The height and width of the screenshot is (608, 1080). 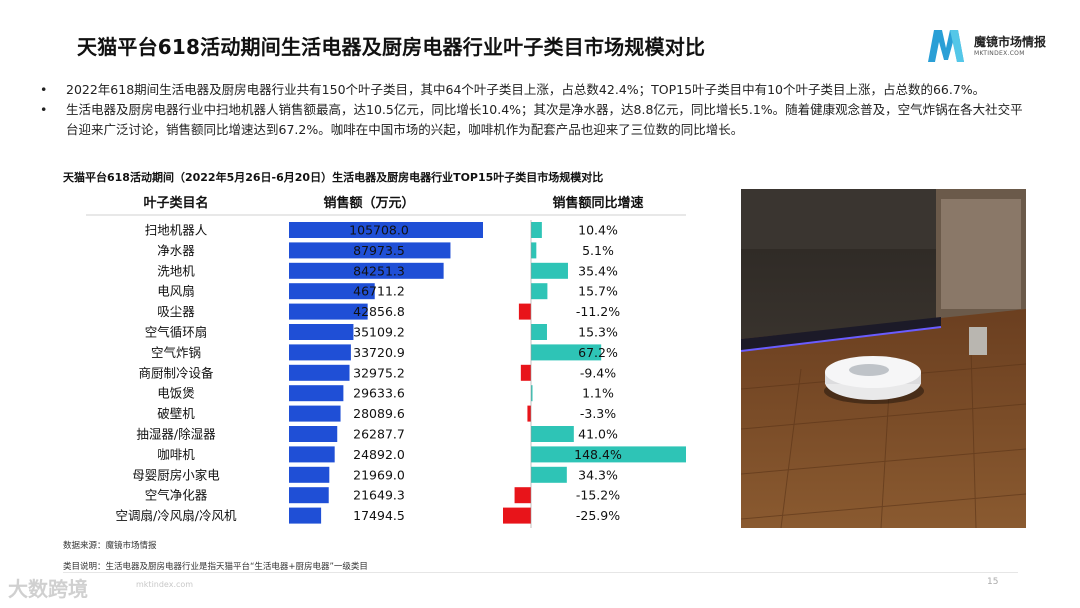 What do you see at coordinates (176, 291) in the screenshot?
I see `category-label: 电风扇` at bounding box center [176, 291].